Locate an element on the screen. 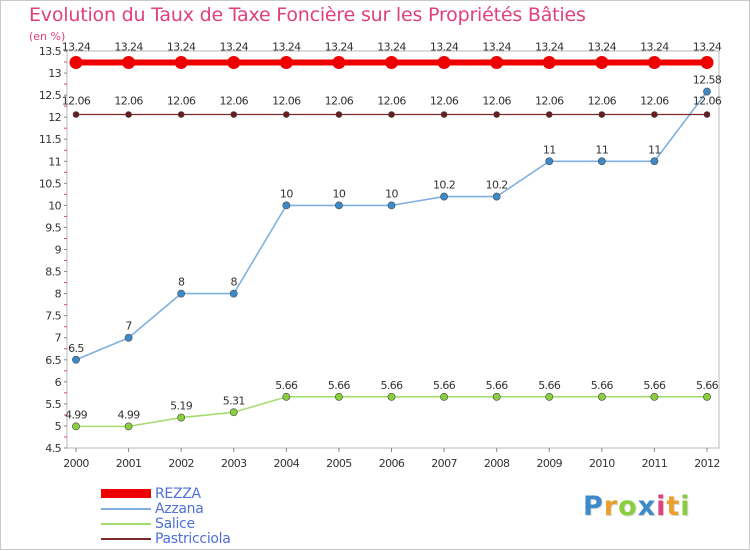 This screenshot has height=551, width=750. y-tick-label: 5.5 is located at coordinates (53, 404).